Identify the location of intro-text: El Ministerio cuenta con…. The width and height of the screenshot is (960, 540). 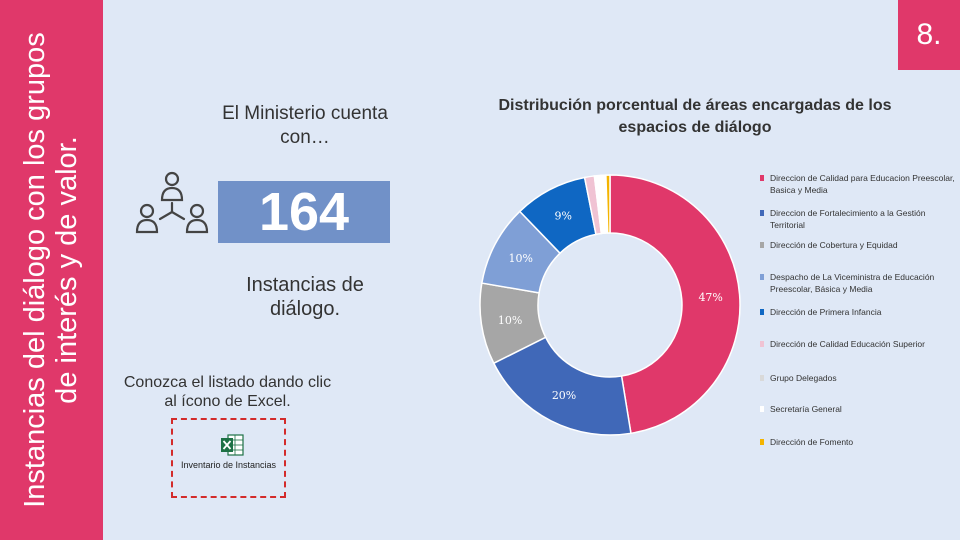
(305, 125).